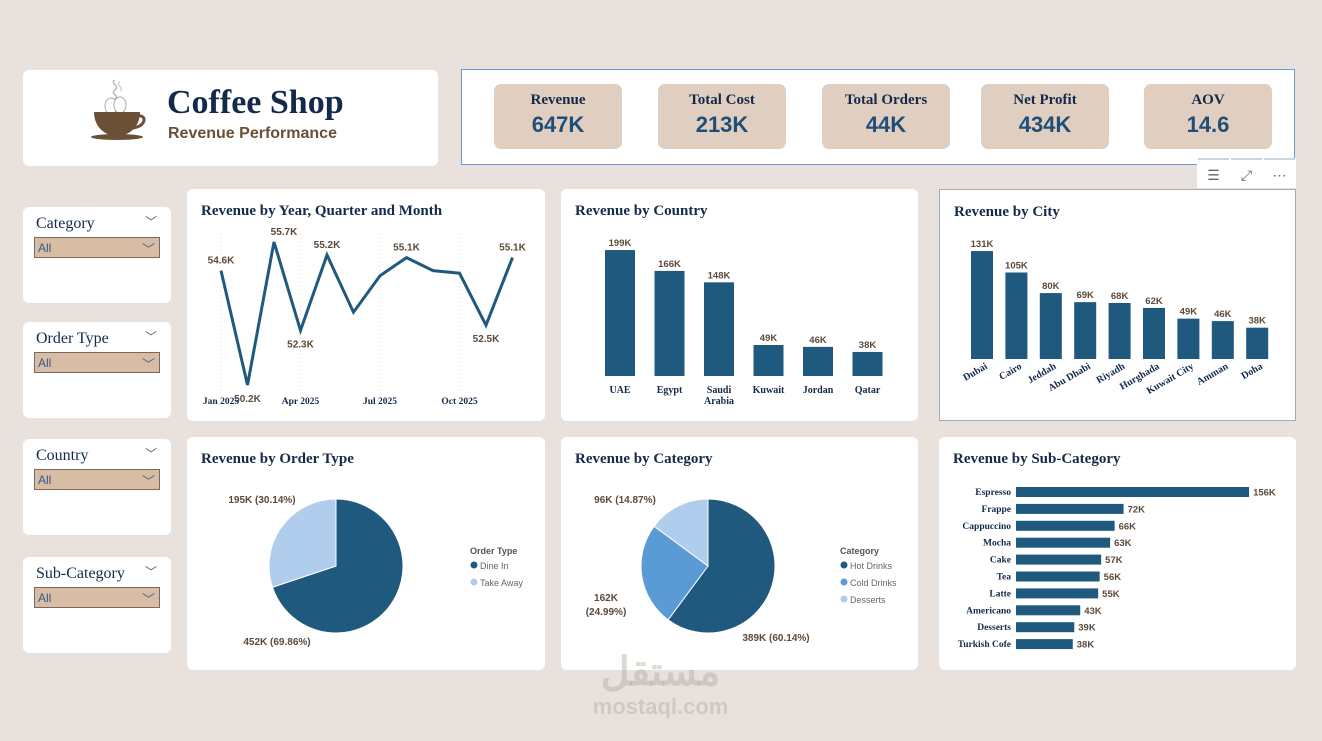 This screenshot has width=1322, height=741. I want to click on data-label: 452K (69.86%), so click(276, 642).